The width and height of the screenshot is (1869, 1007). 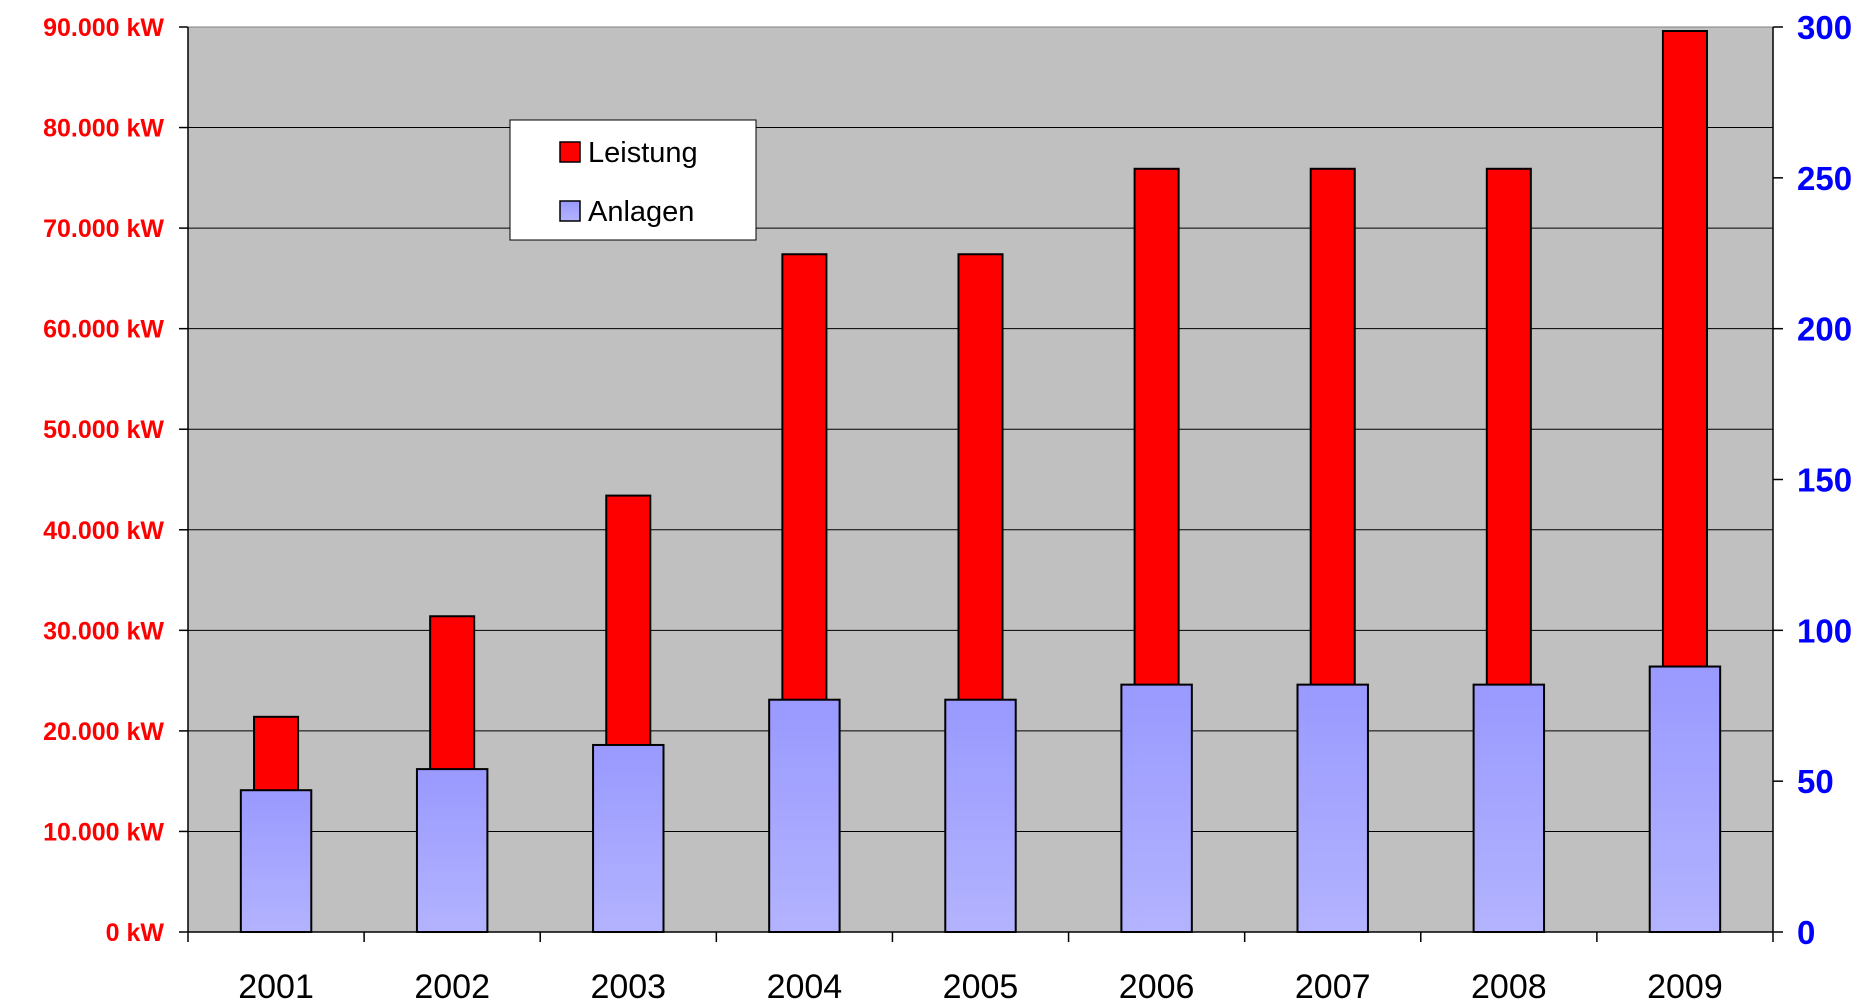 What do you see at coordinates (135, 933) in the screenshot?
I see `left-tick-label: 0 kW` at bounding box center [135, 933].